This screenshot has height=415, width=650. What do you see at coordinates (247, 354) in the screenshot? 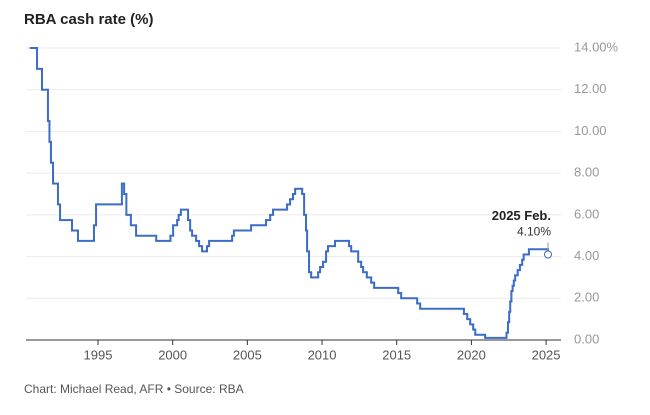
I see `x-tick-label: 2005` at bounding box center [247, 354].